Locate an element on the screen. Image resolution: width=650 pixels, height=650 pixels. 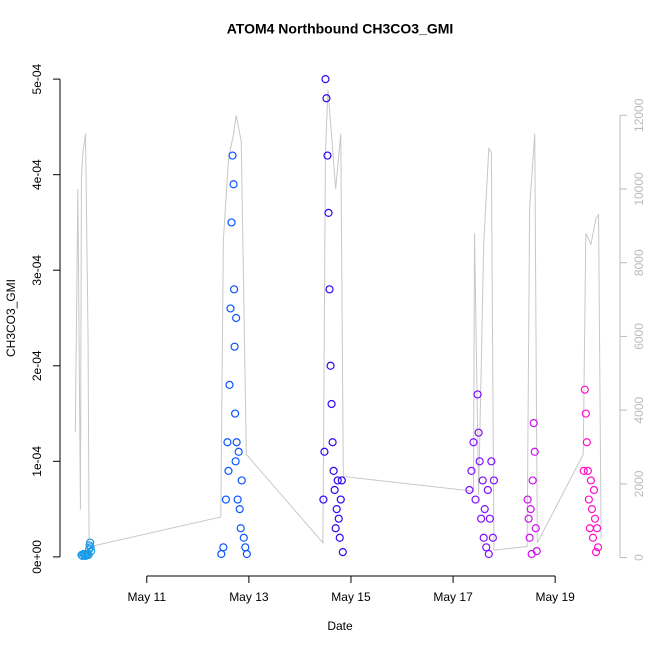
y-tick-label: 4e-04 is located at coordinates (37, 174).